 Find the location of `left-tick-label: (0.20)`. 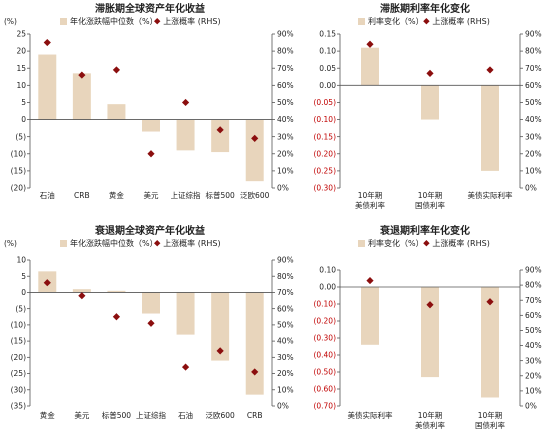

left-tick-label: (0.20) is located at coordinates (324, 321).